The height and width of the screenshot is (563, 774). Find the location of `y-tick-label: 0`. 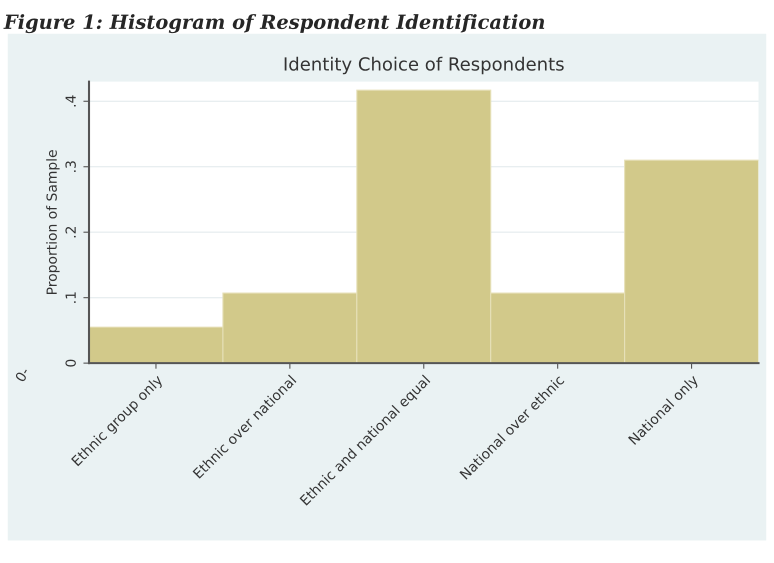

y-tick-label: 0 is located at coordinates (70, 363).